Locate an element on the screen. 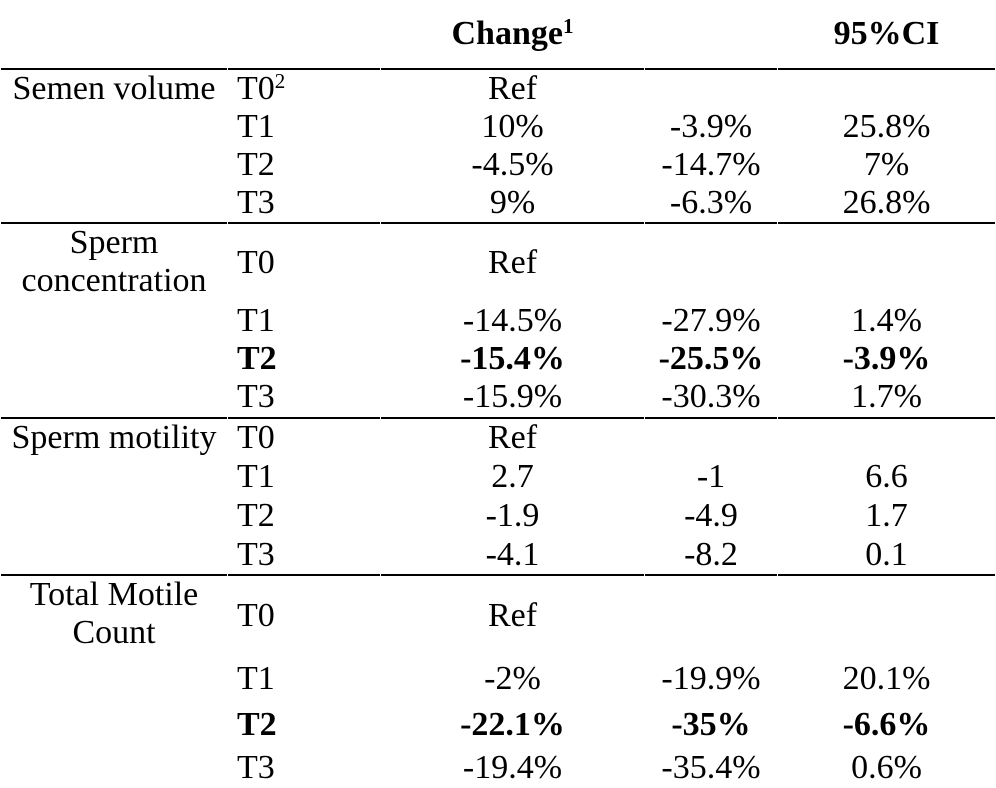 The image size is (996, 788). change-cell: -15.9% is located at coordinates (512, 398).